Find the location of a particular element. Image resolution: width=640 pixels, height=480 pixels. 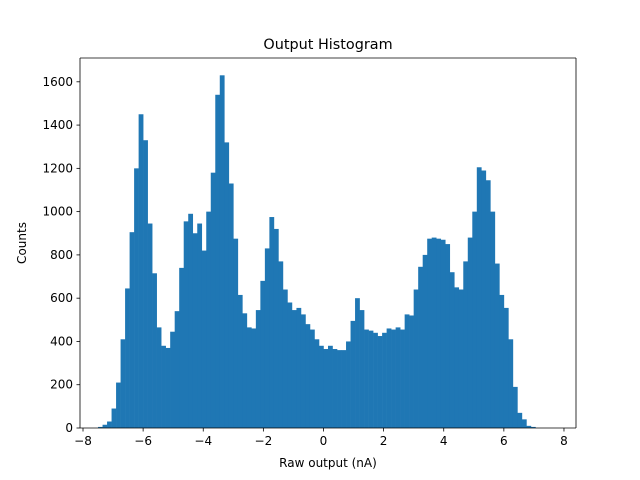

x-tick-label: 6 is located at coordinates (504, 441).